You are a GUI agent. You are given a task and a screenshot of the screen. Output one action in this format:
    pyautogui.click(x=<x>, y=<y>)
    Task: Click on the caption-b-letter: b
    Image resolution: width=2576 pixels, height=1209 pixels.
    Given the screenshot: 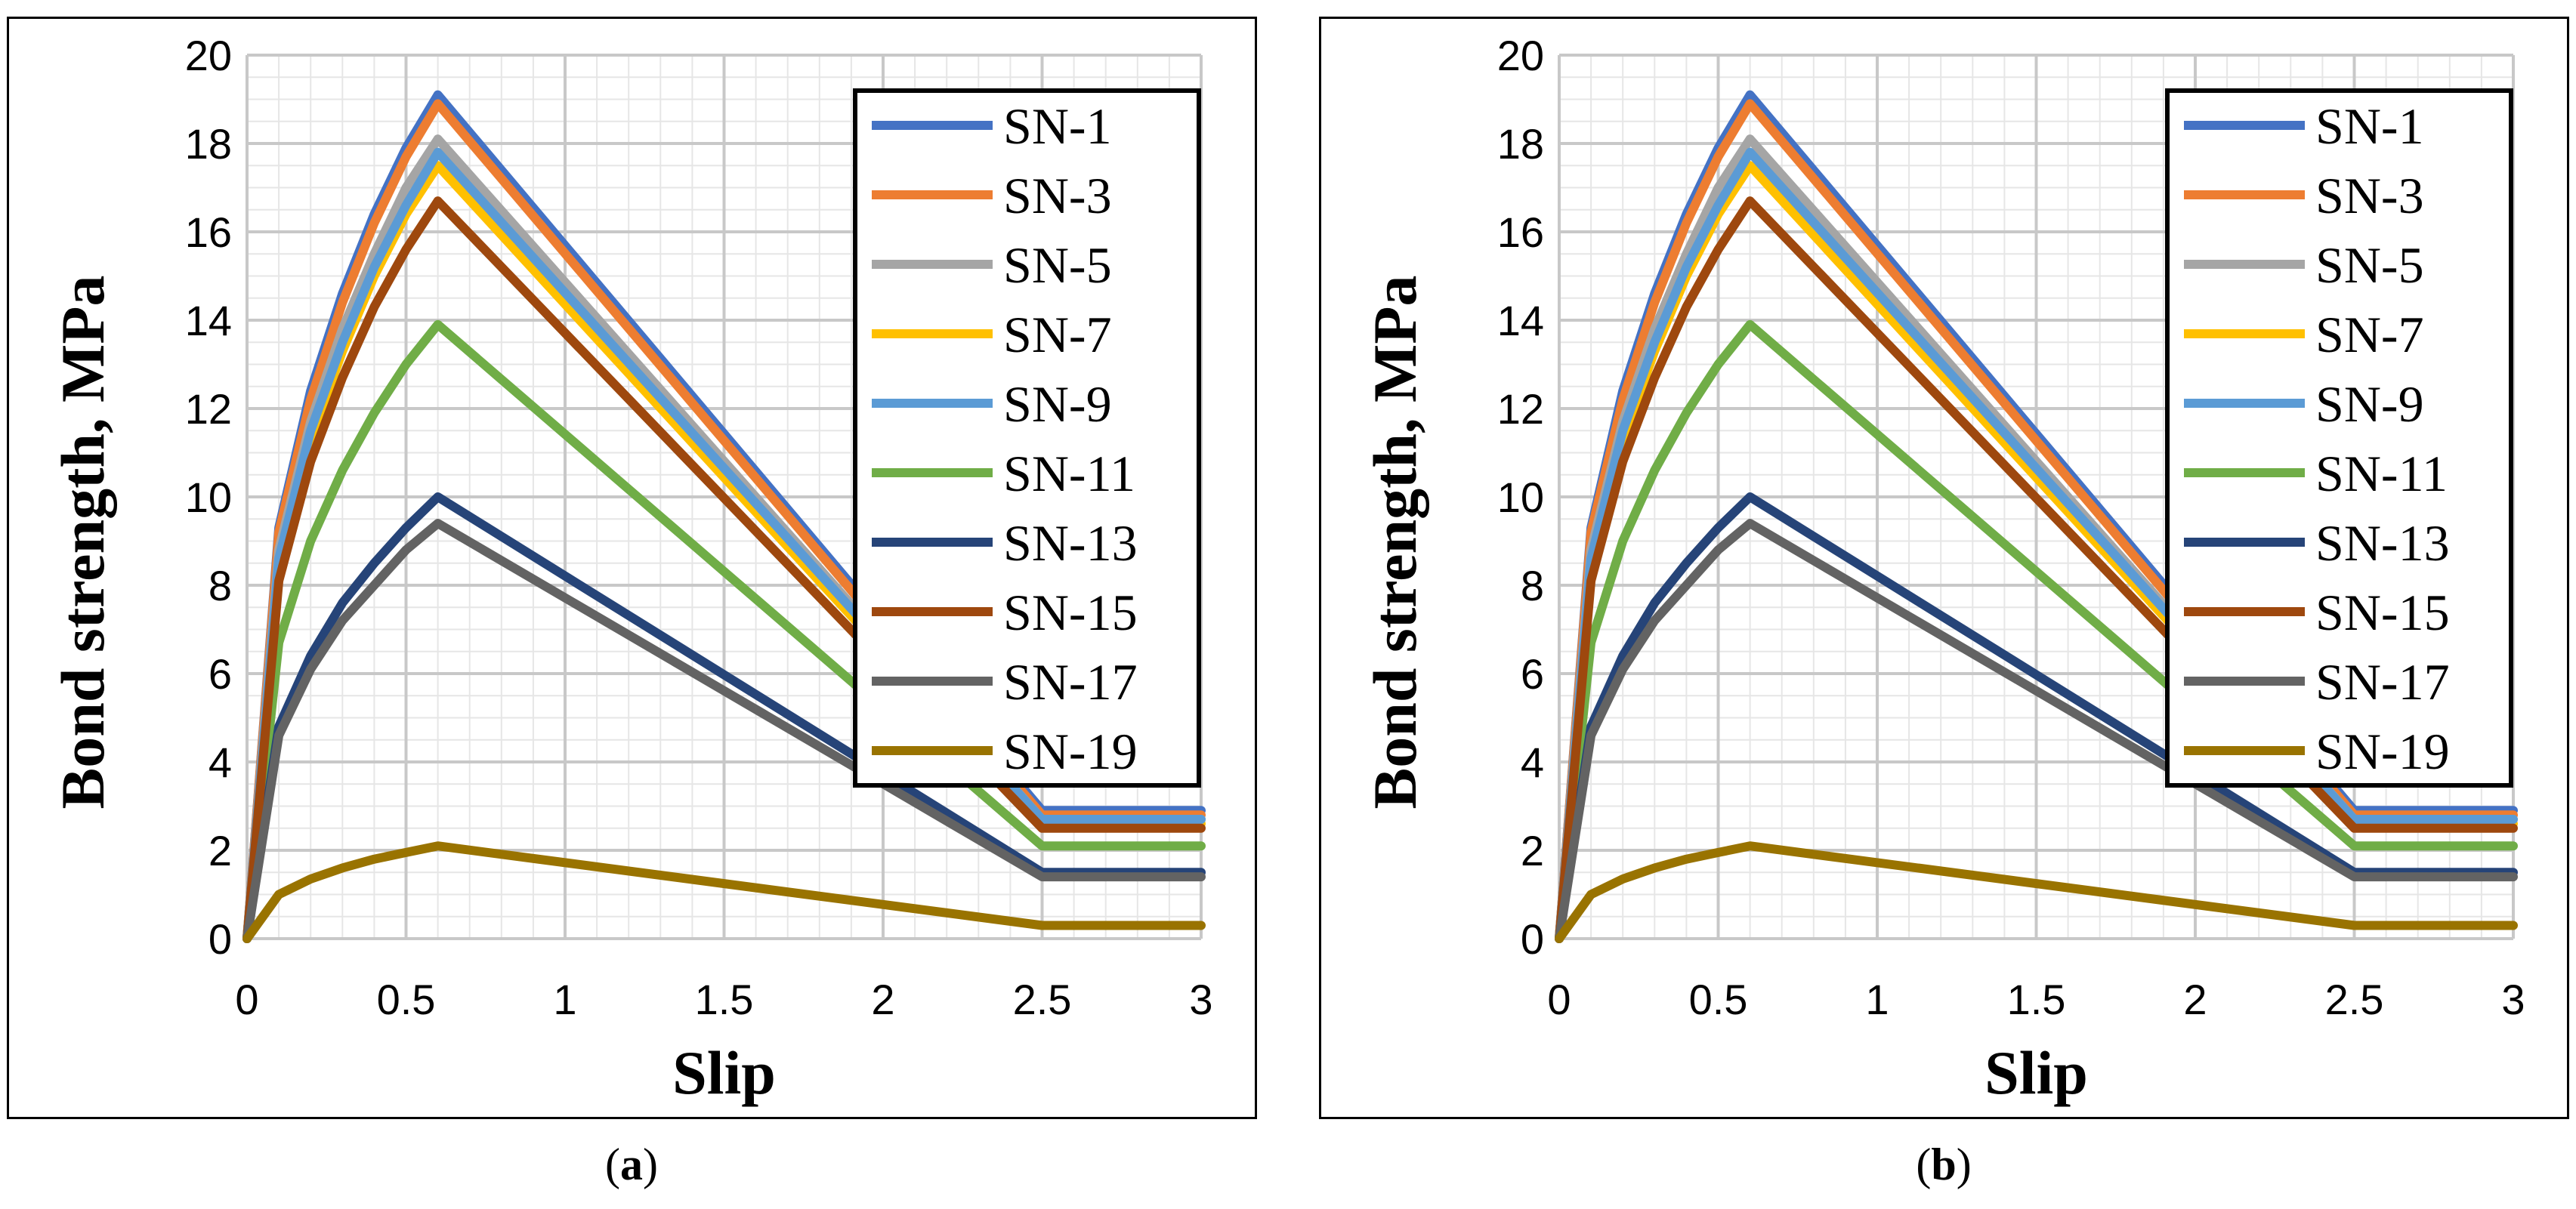 What is the action you would take?
    pyautogui.click(x=1944, y=1164)
    